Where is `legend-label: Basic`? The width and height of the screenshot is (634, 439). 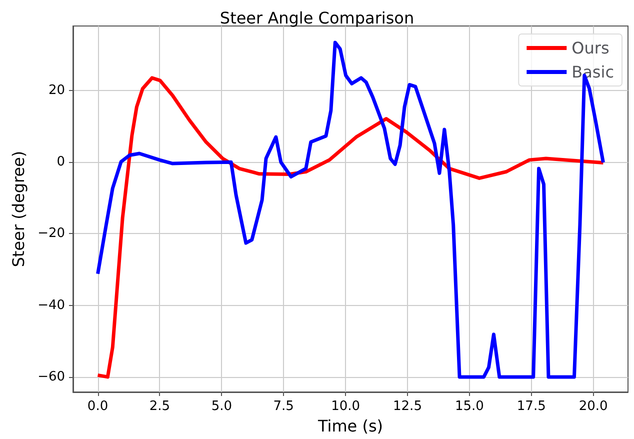 legend-label: Basic is located at coordinates (593, 72).